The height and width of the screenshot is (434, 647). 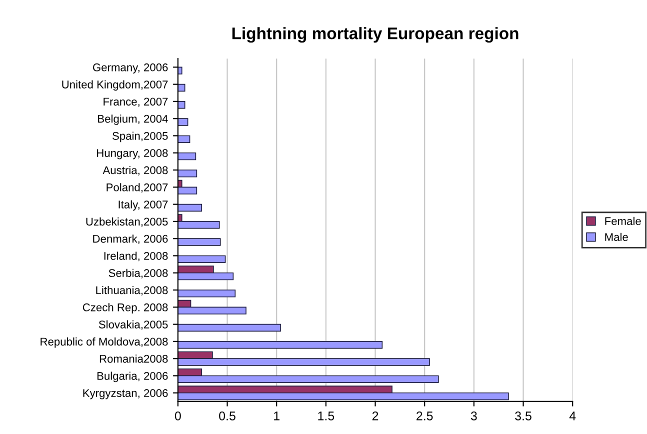 What do you see at coordinates (623, 221) in the screenshot?
I see `legend-label: Female` at bounding box center [623, 221].